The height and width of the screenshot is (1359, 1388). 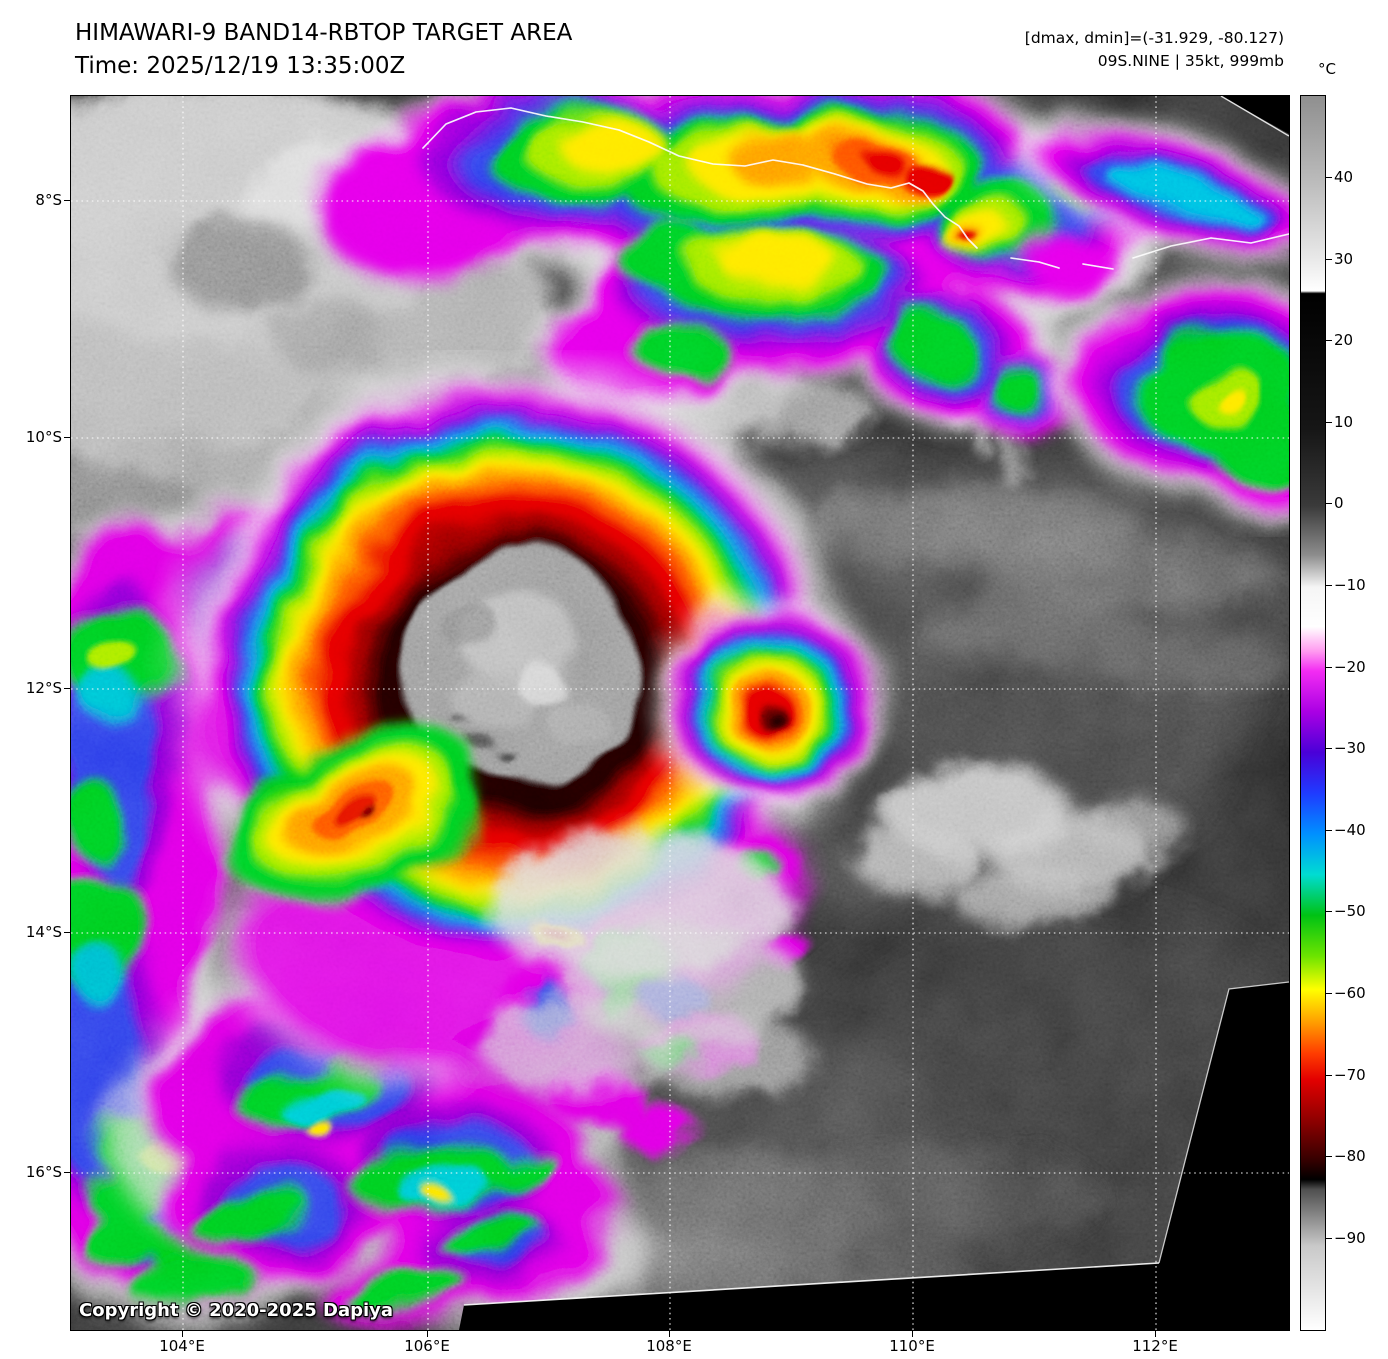 What do you see at coordinates (1346, 911) in the screenshot?
I see `colorbar-tick-n50: −50` at bounding box center [1346, 911].